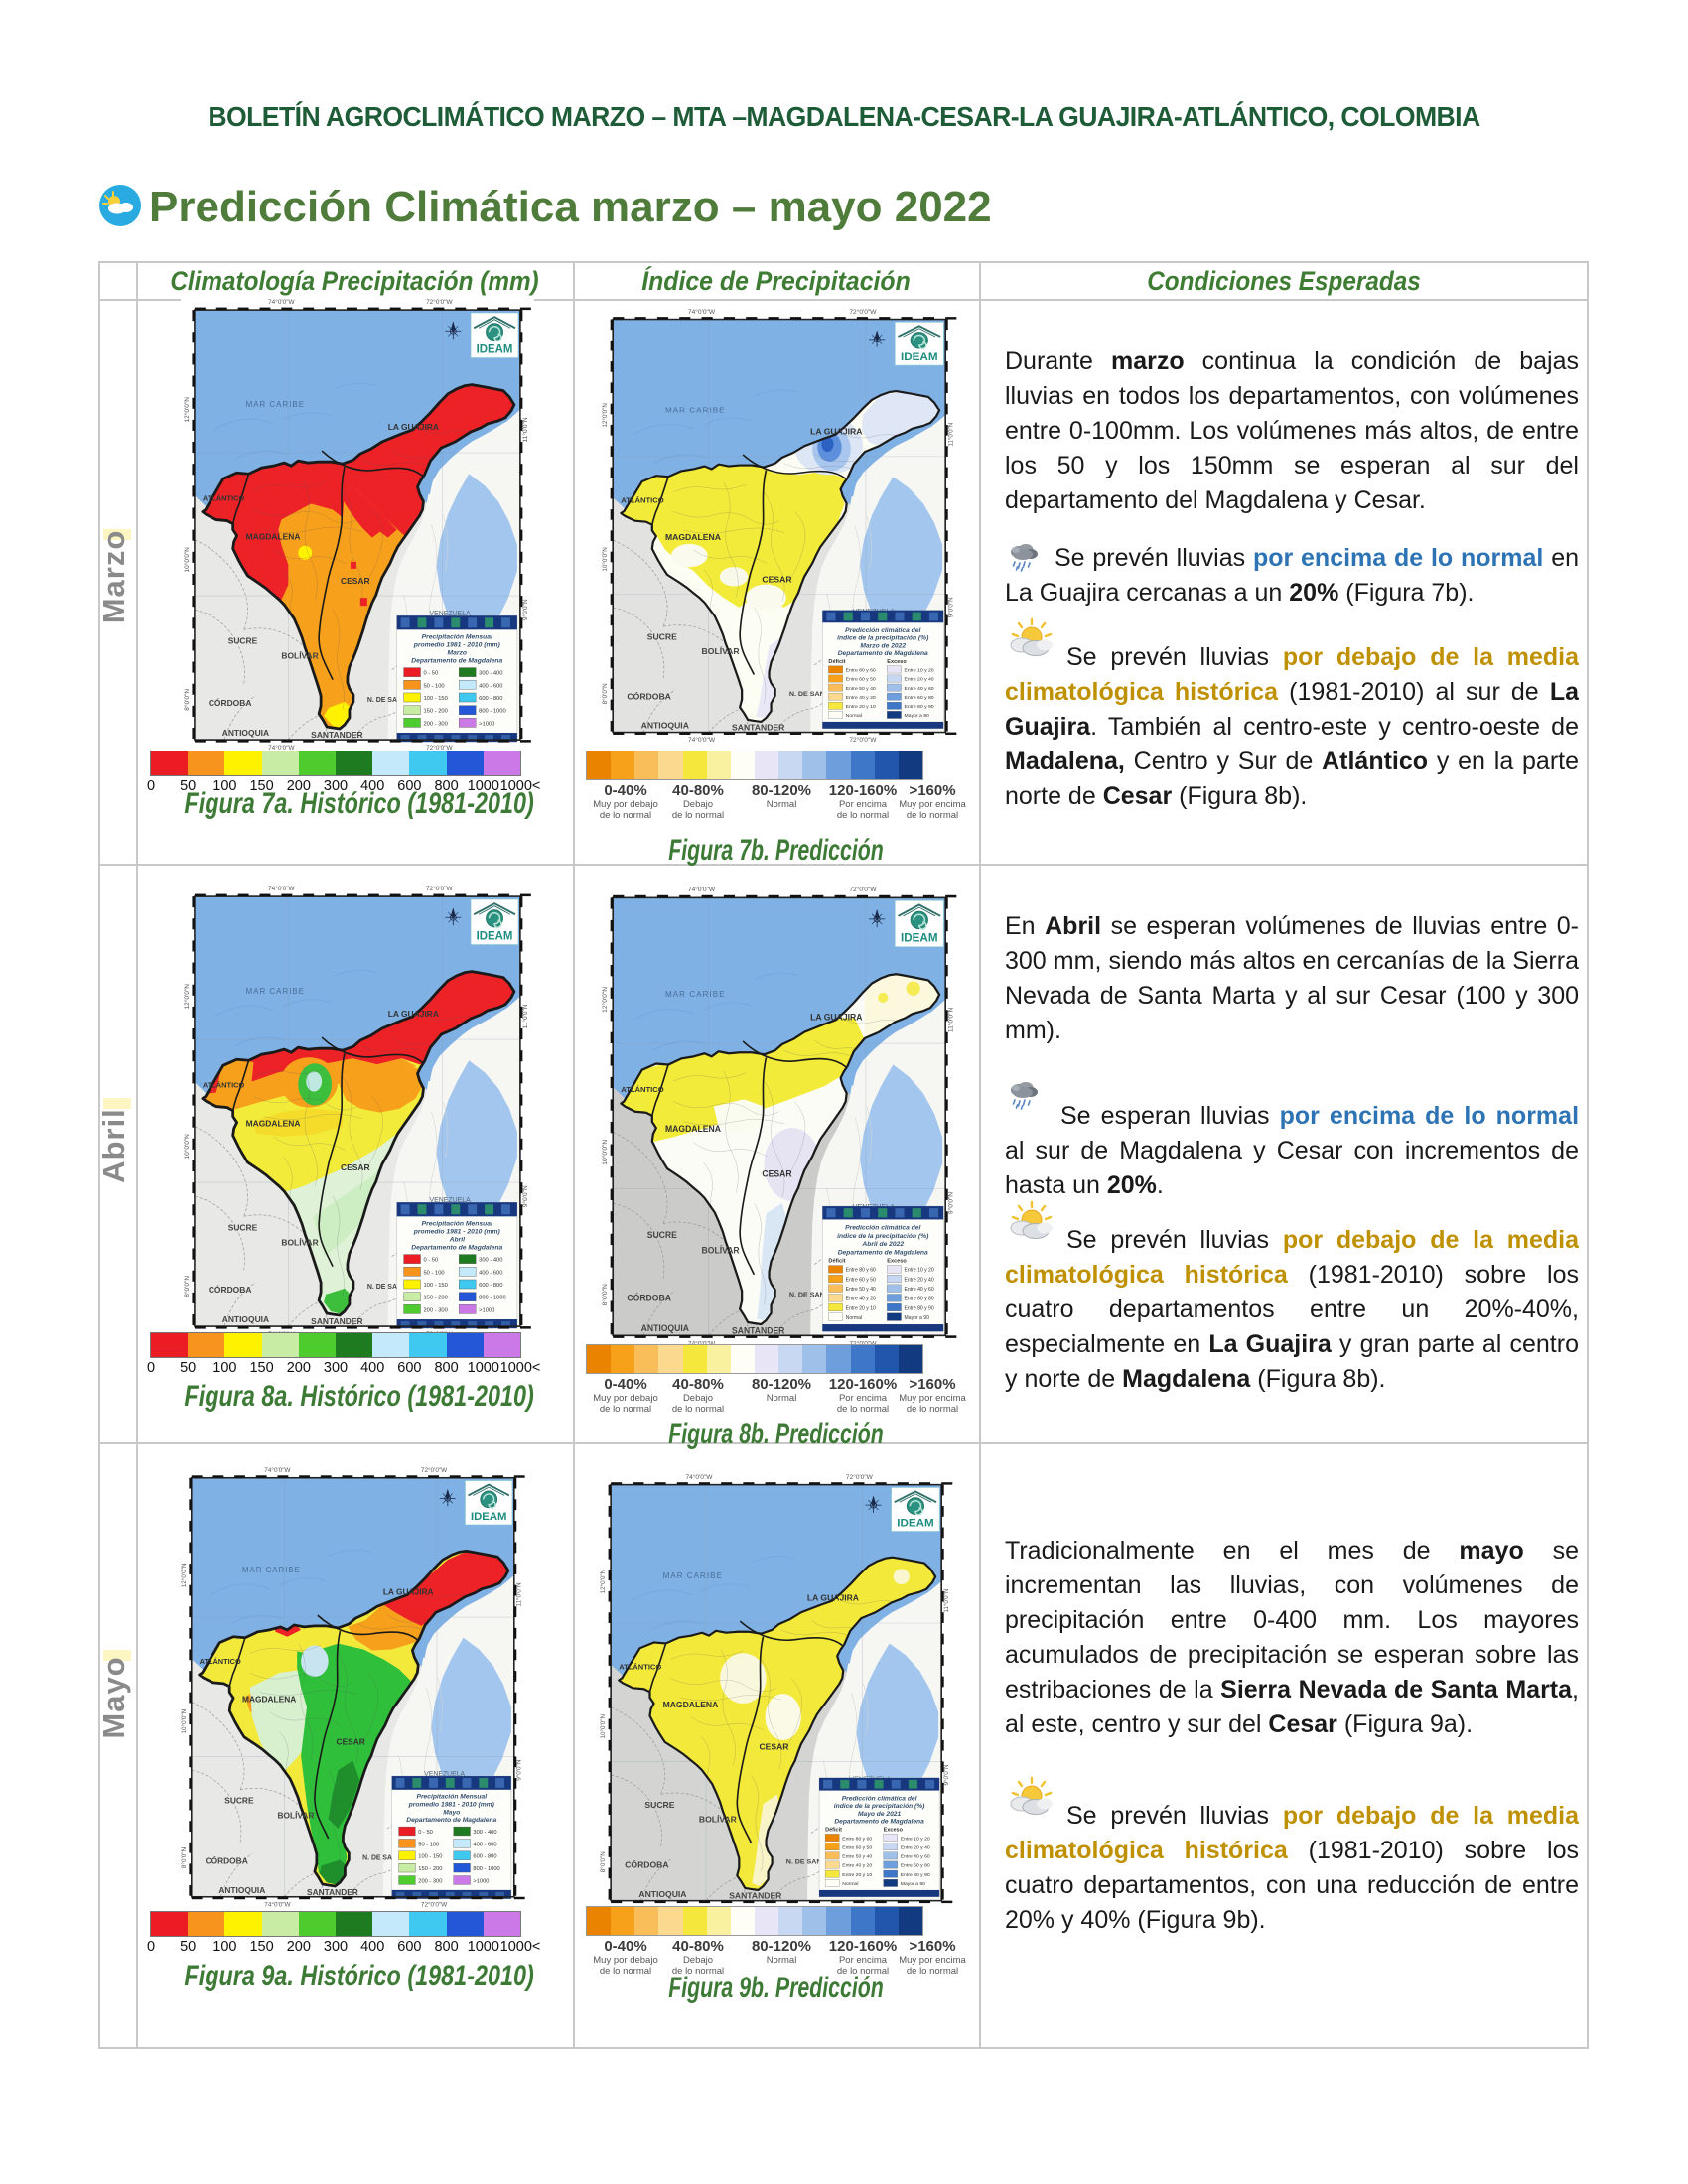 The image size is (1688, 2184). What do you see at coordinates (436, 699) in the screenshot?
I see `svg-text: 100 - 150` at bounding box center [436, 699].